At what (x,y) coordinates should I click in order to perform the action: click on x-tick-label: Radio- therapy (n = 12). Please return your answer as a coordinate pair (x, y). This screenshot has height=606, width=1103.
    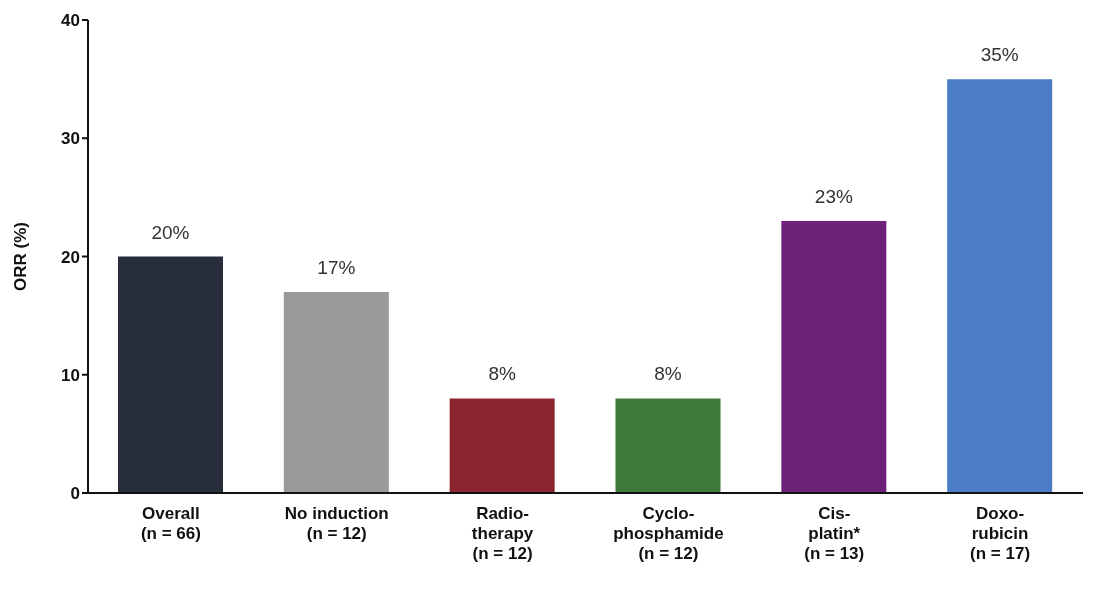
    Looking at the image, I should click on (502, 533).